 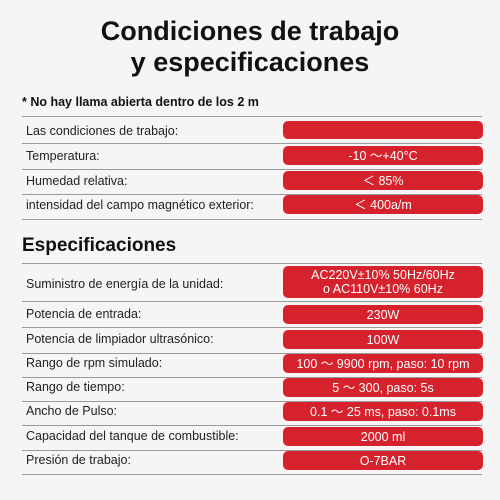 What do you see at coordinates (383, 387) in the screenshot?
I see `spec-value: 5 ～ 300, paso: 5s` at bounding box center [383, 387].